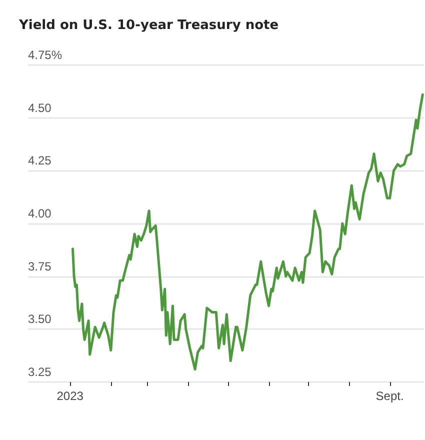 Image resolution: width=425 pixels, height=440 pixels. I want to click on y-tick-label: 3.75, so click(40, 266).